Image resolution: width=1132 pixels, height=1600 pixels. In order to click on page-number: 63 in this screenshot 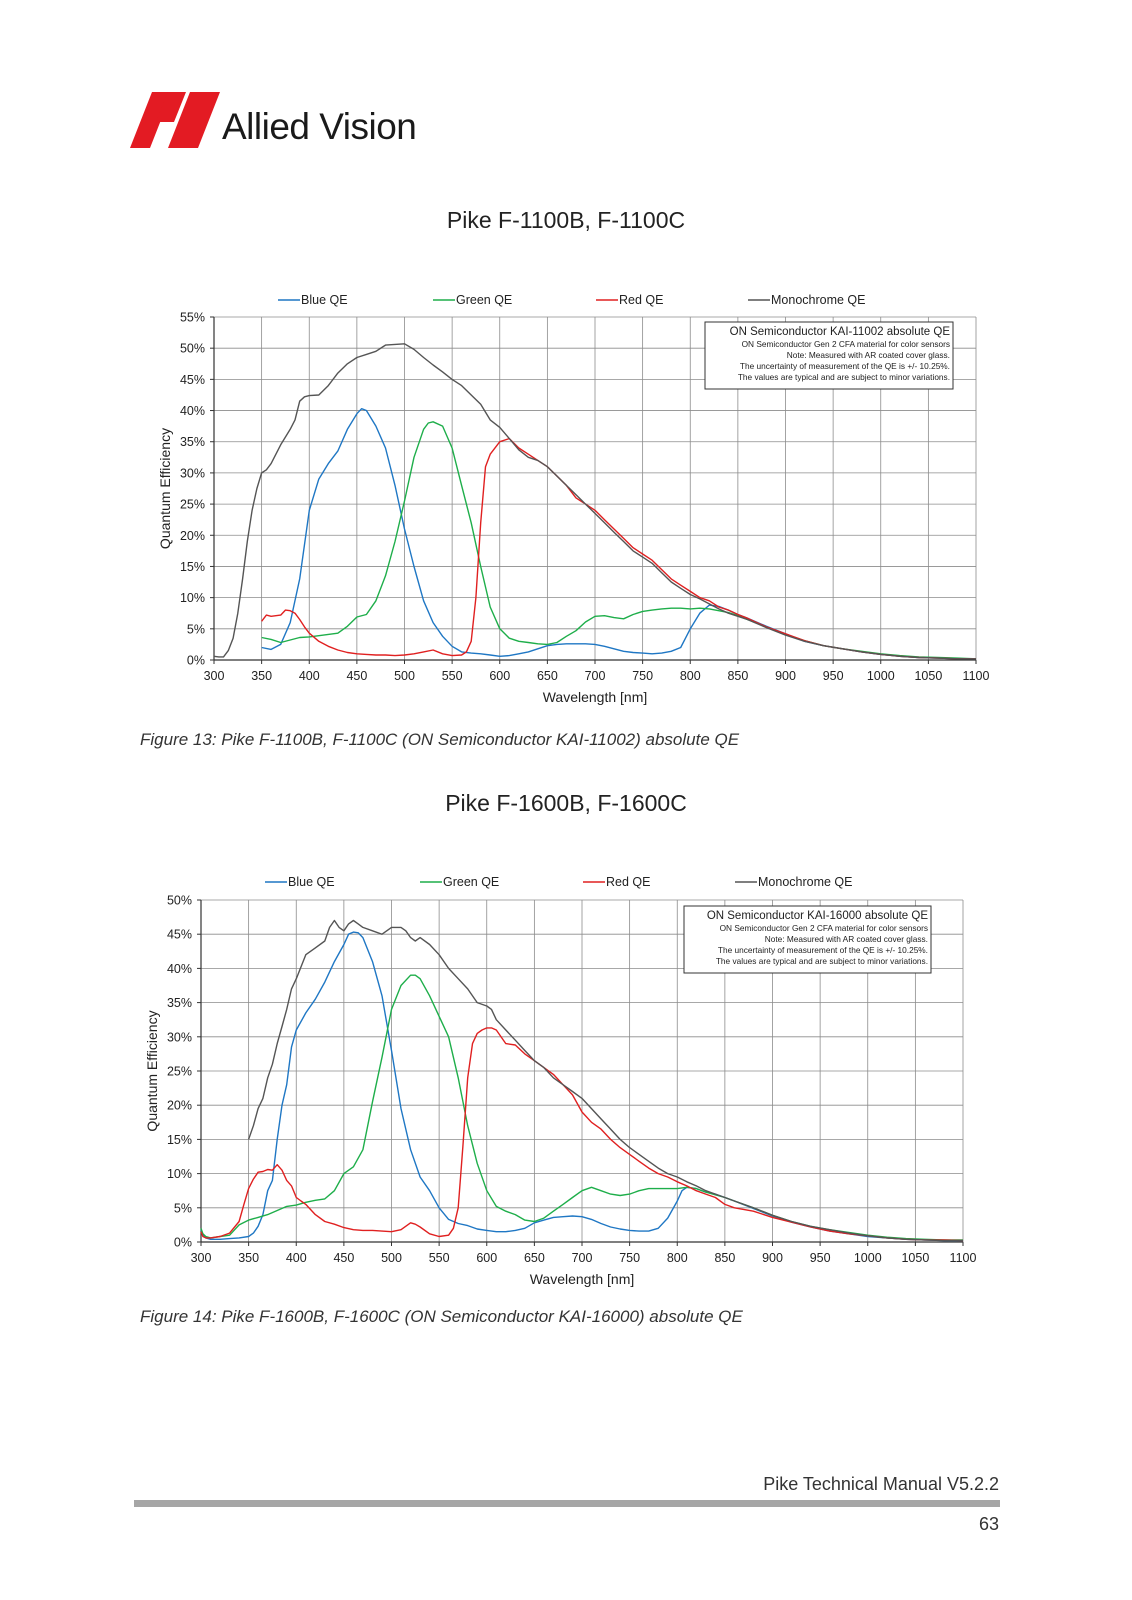, I will do `click(988, 1524)`.